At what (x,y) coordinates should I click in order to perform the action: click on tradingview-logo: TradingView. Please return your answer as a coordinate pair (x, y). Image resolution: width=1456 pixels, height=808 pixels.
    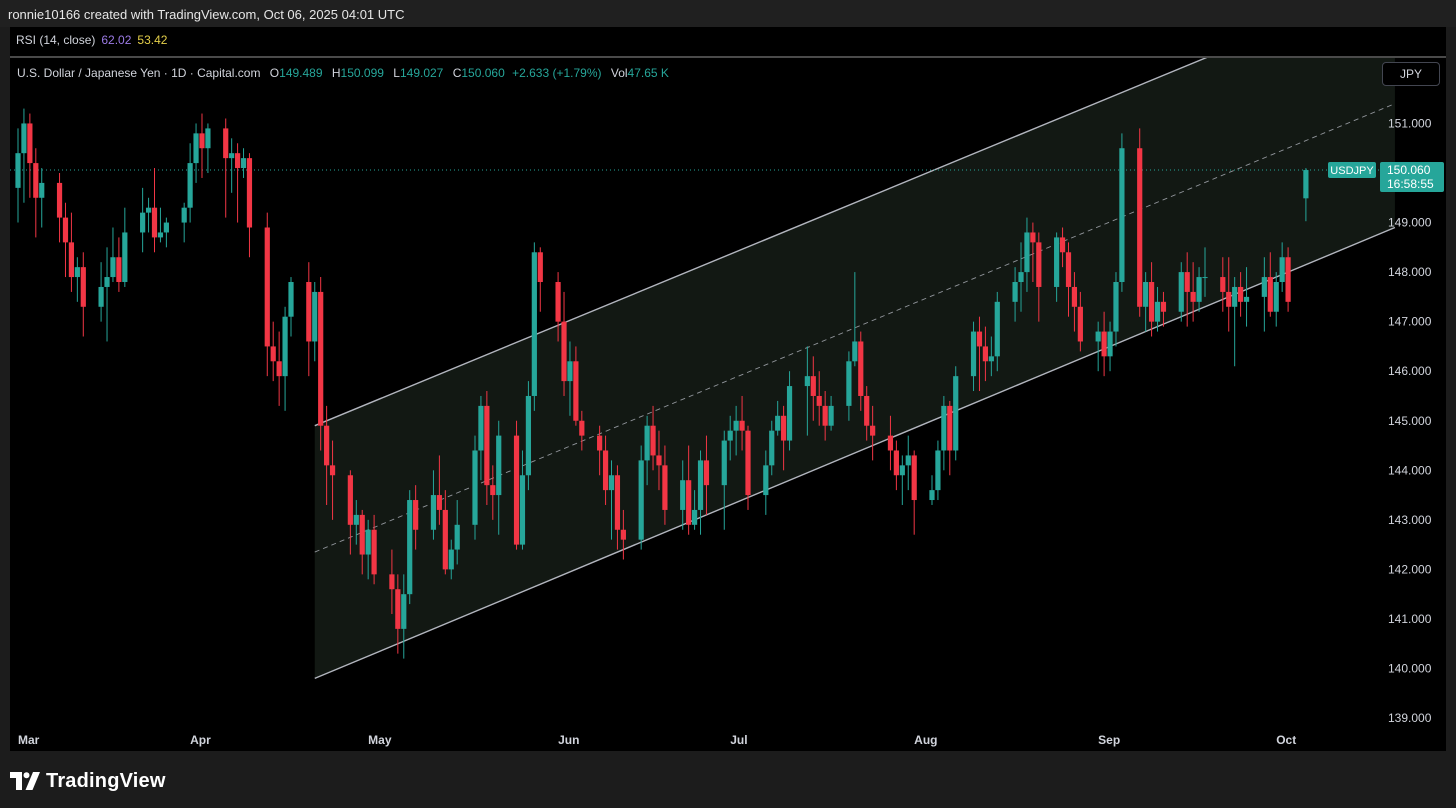
    Looking at the image, I should click on (88, 781).